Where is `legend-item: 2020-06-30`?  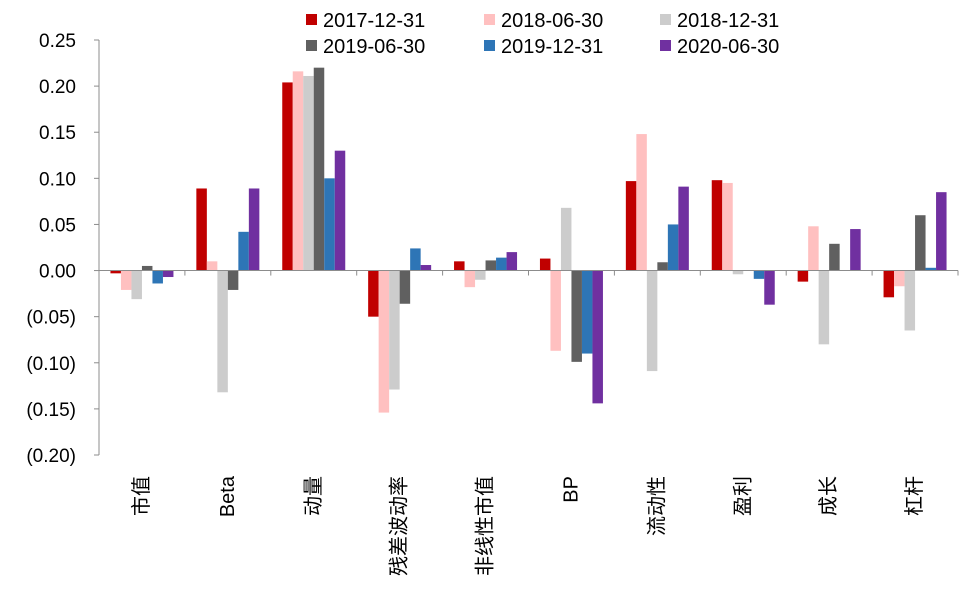
legend-item: 2020-06-30 is located at coordinates (719, 47).